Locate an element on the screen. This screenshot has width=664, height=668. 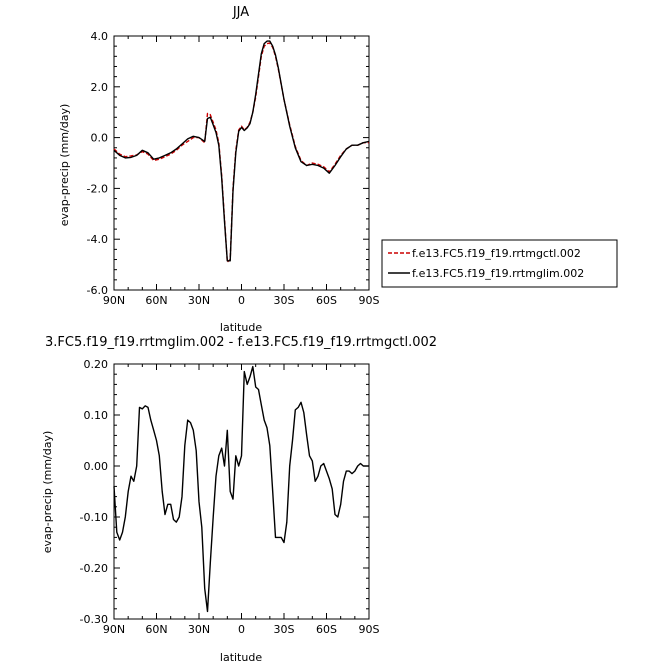
bottom-frame is located at coordinates (241, 491).